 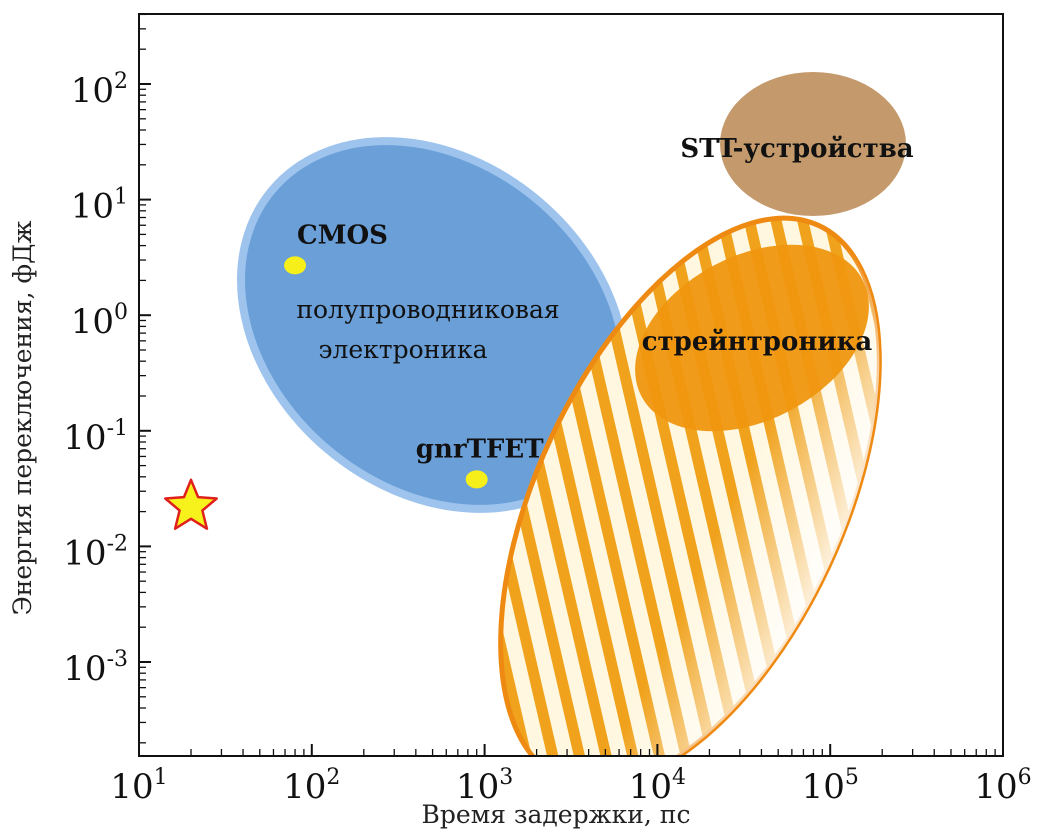 I want to click on y-tick-label: 10¹, so click(x=99, y=206).